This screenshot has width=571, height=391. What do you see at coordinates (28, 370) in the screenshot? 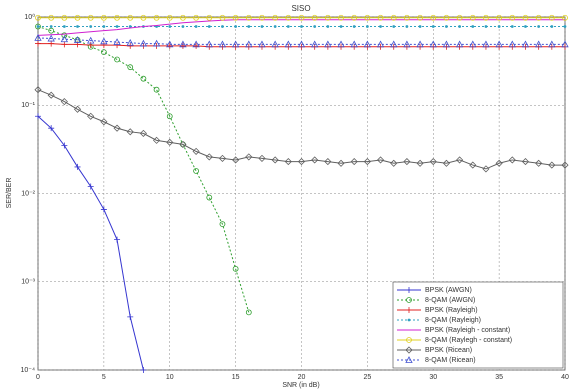
I see `y-tick-label: 10⁻⁴` at bounding box center [28, 370].